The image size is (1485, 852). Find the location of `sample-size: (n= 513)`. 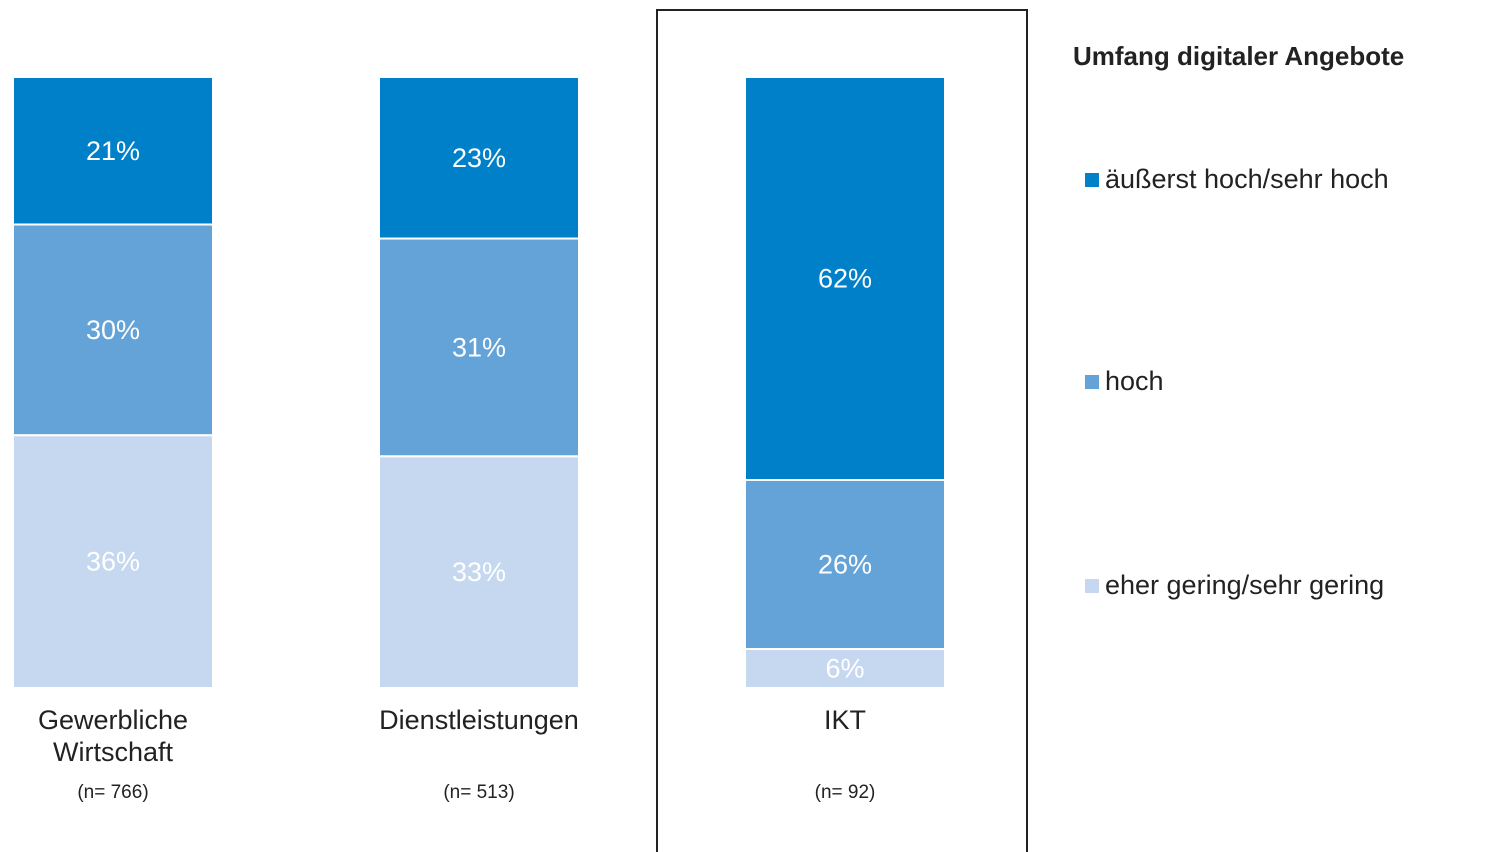

sample-size: (n= 513) is located at coordinates (479, 792).